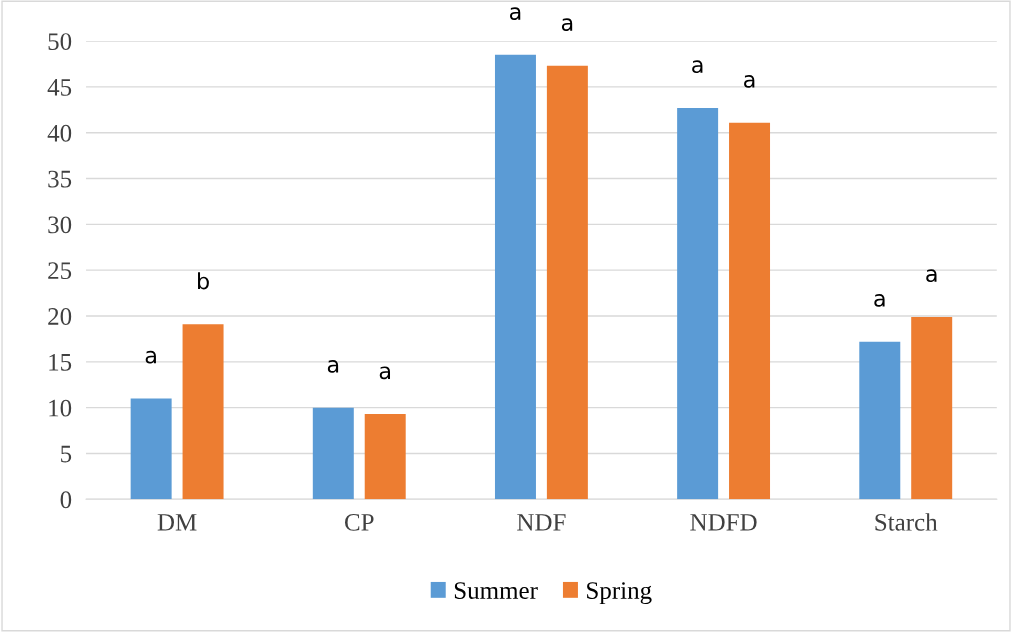  I want to click on y-tick-label: 25, so click(60, 271).